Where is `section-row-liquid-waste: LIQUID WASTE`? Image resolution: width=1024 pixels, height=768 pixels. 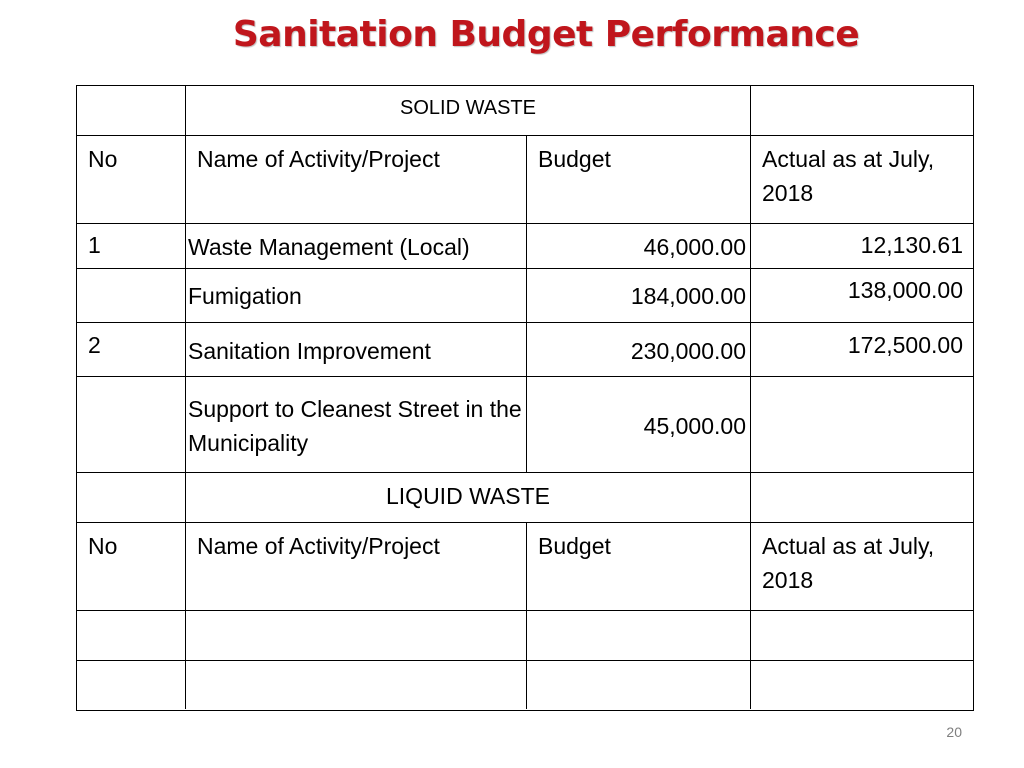 section-row-liquid-waste: LIQUID WASTE is located at coordinates (525, 498).